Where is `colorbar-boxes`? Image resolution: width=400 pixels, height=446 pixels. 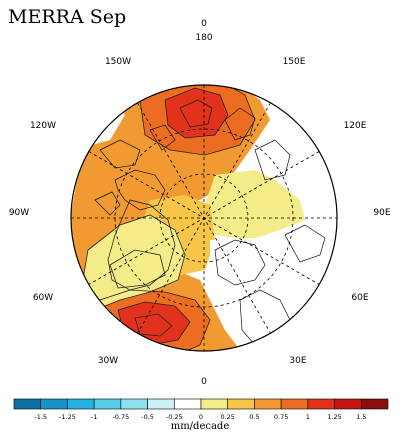 colorbar-boxes is located at coordinates (201, 404).